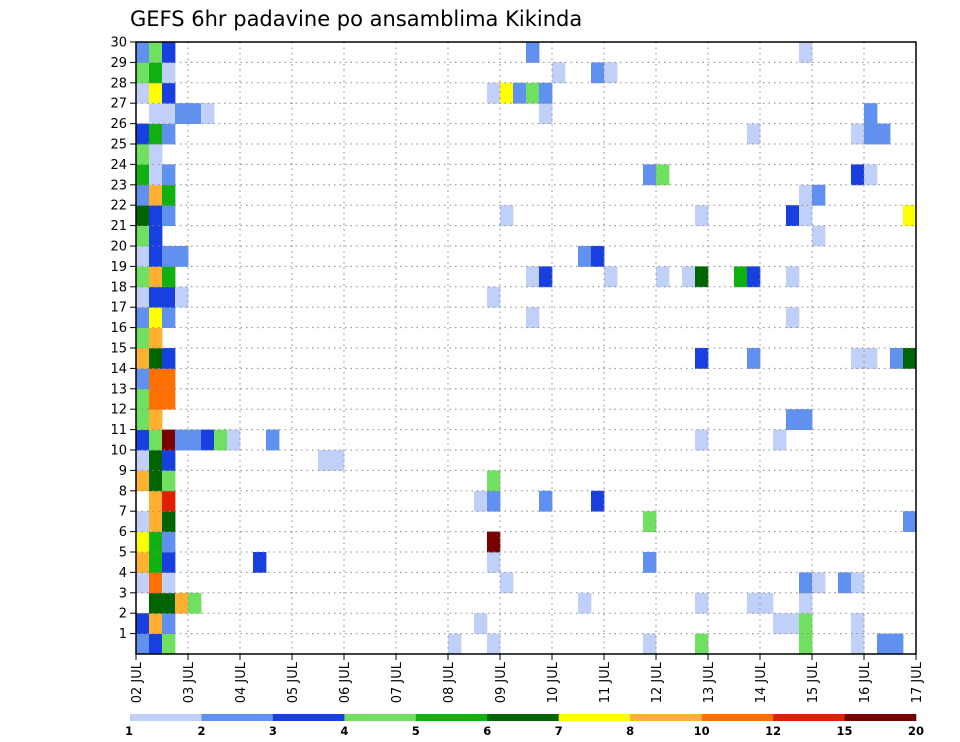 The width and height of the screenshot is (960, 742). What do you see at coordinates (709, 682) in the screenshot?
I see `x-tick-label: 13 JUL` at bounding box center [709, 682].